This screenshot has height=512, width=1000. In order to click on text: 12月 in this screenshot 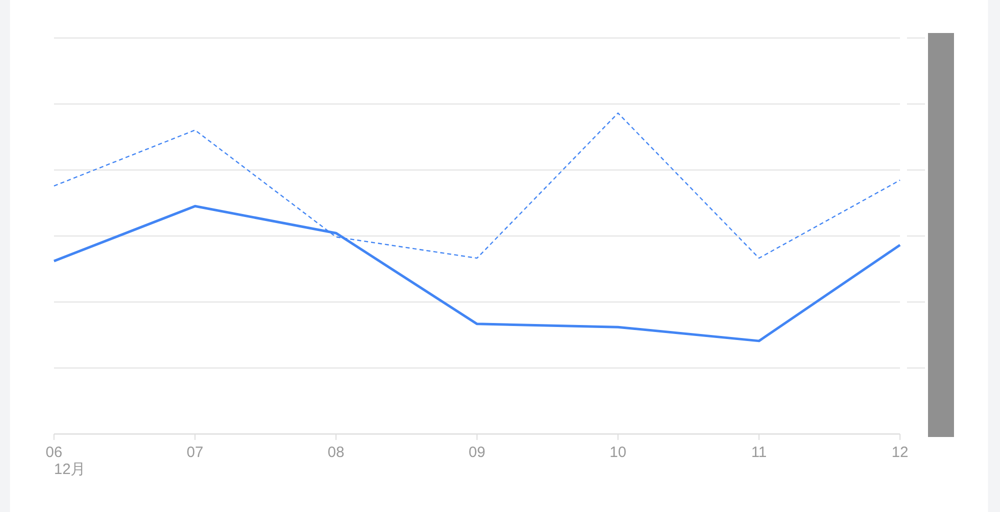, I will do `click(70, 469)`.